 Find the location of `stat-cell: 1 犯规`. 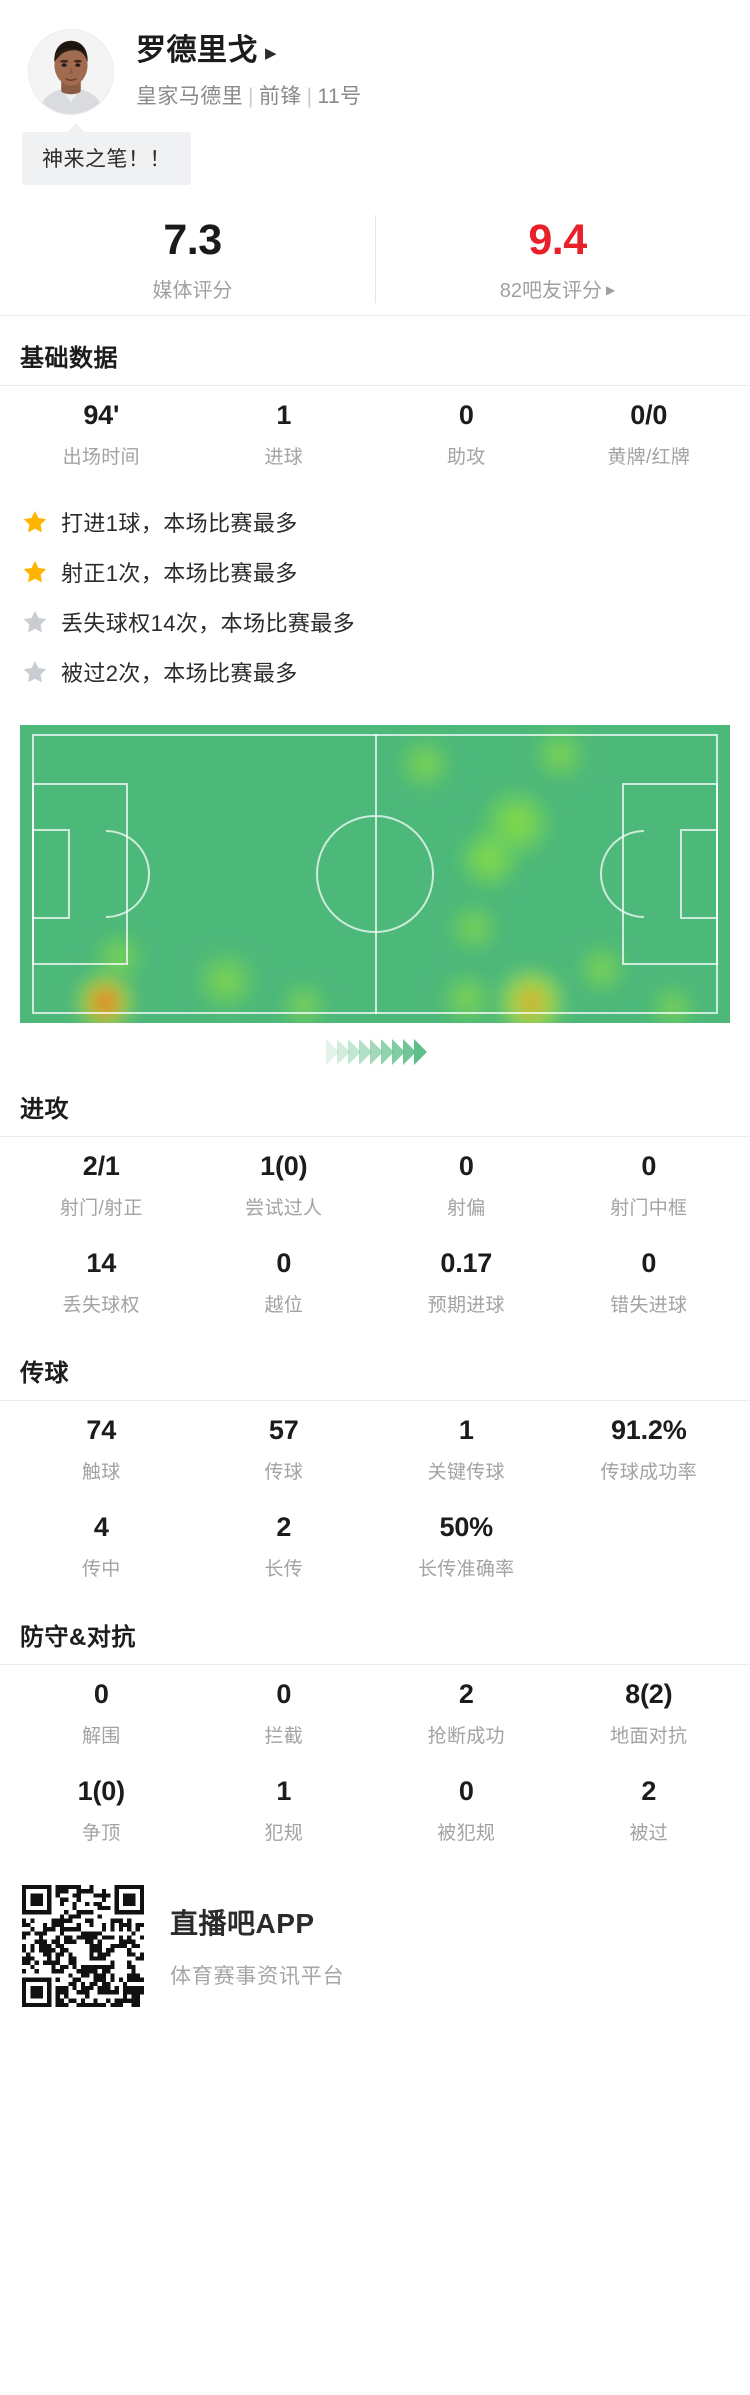

stat-cell: 1 犯规 is located at coordinates (284, 1810).